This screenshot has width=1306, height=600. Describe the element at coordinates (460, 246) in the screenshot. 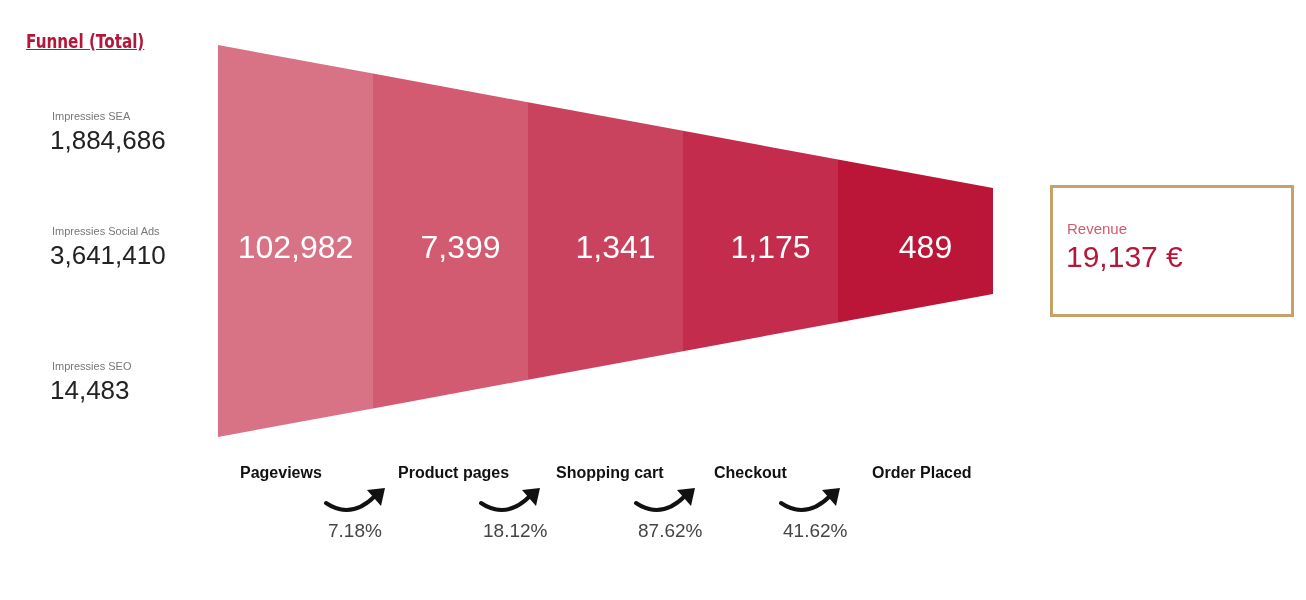

I see `data-label: 7,399` at that location.